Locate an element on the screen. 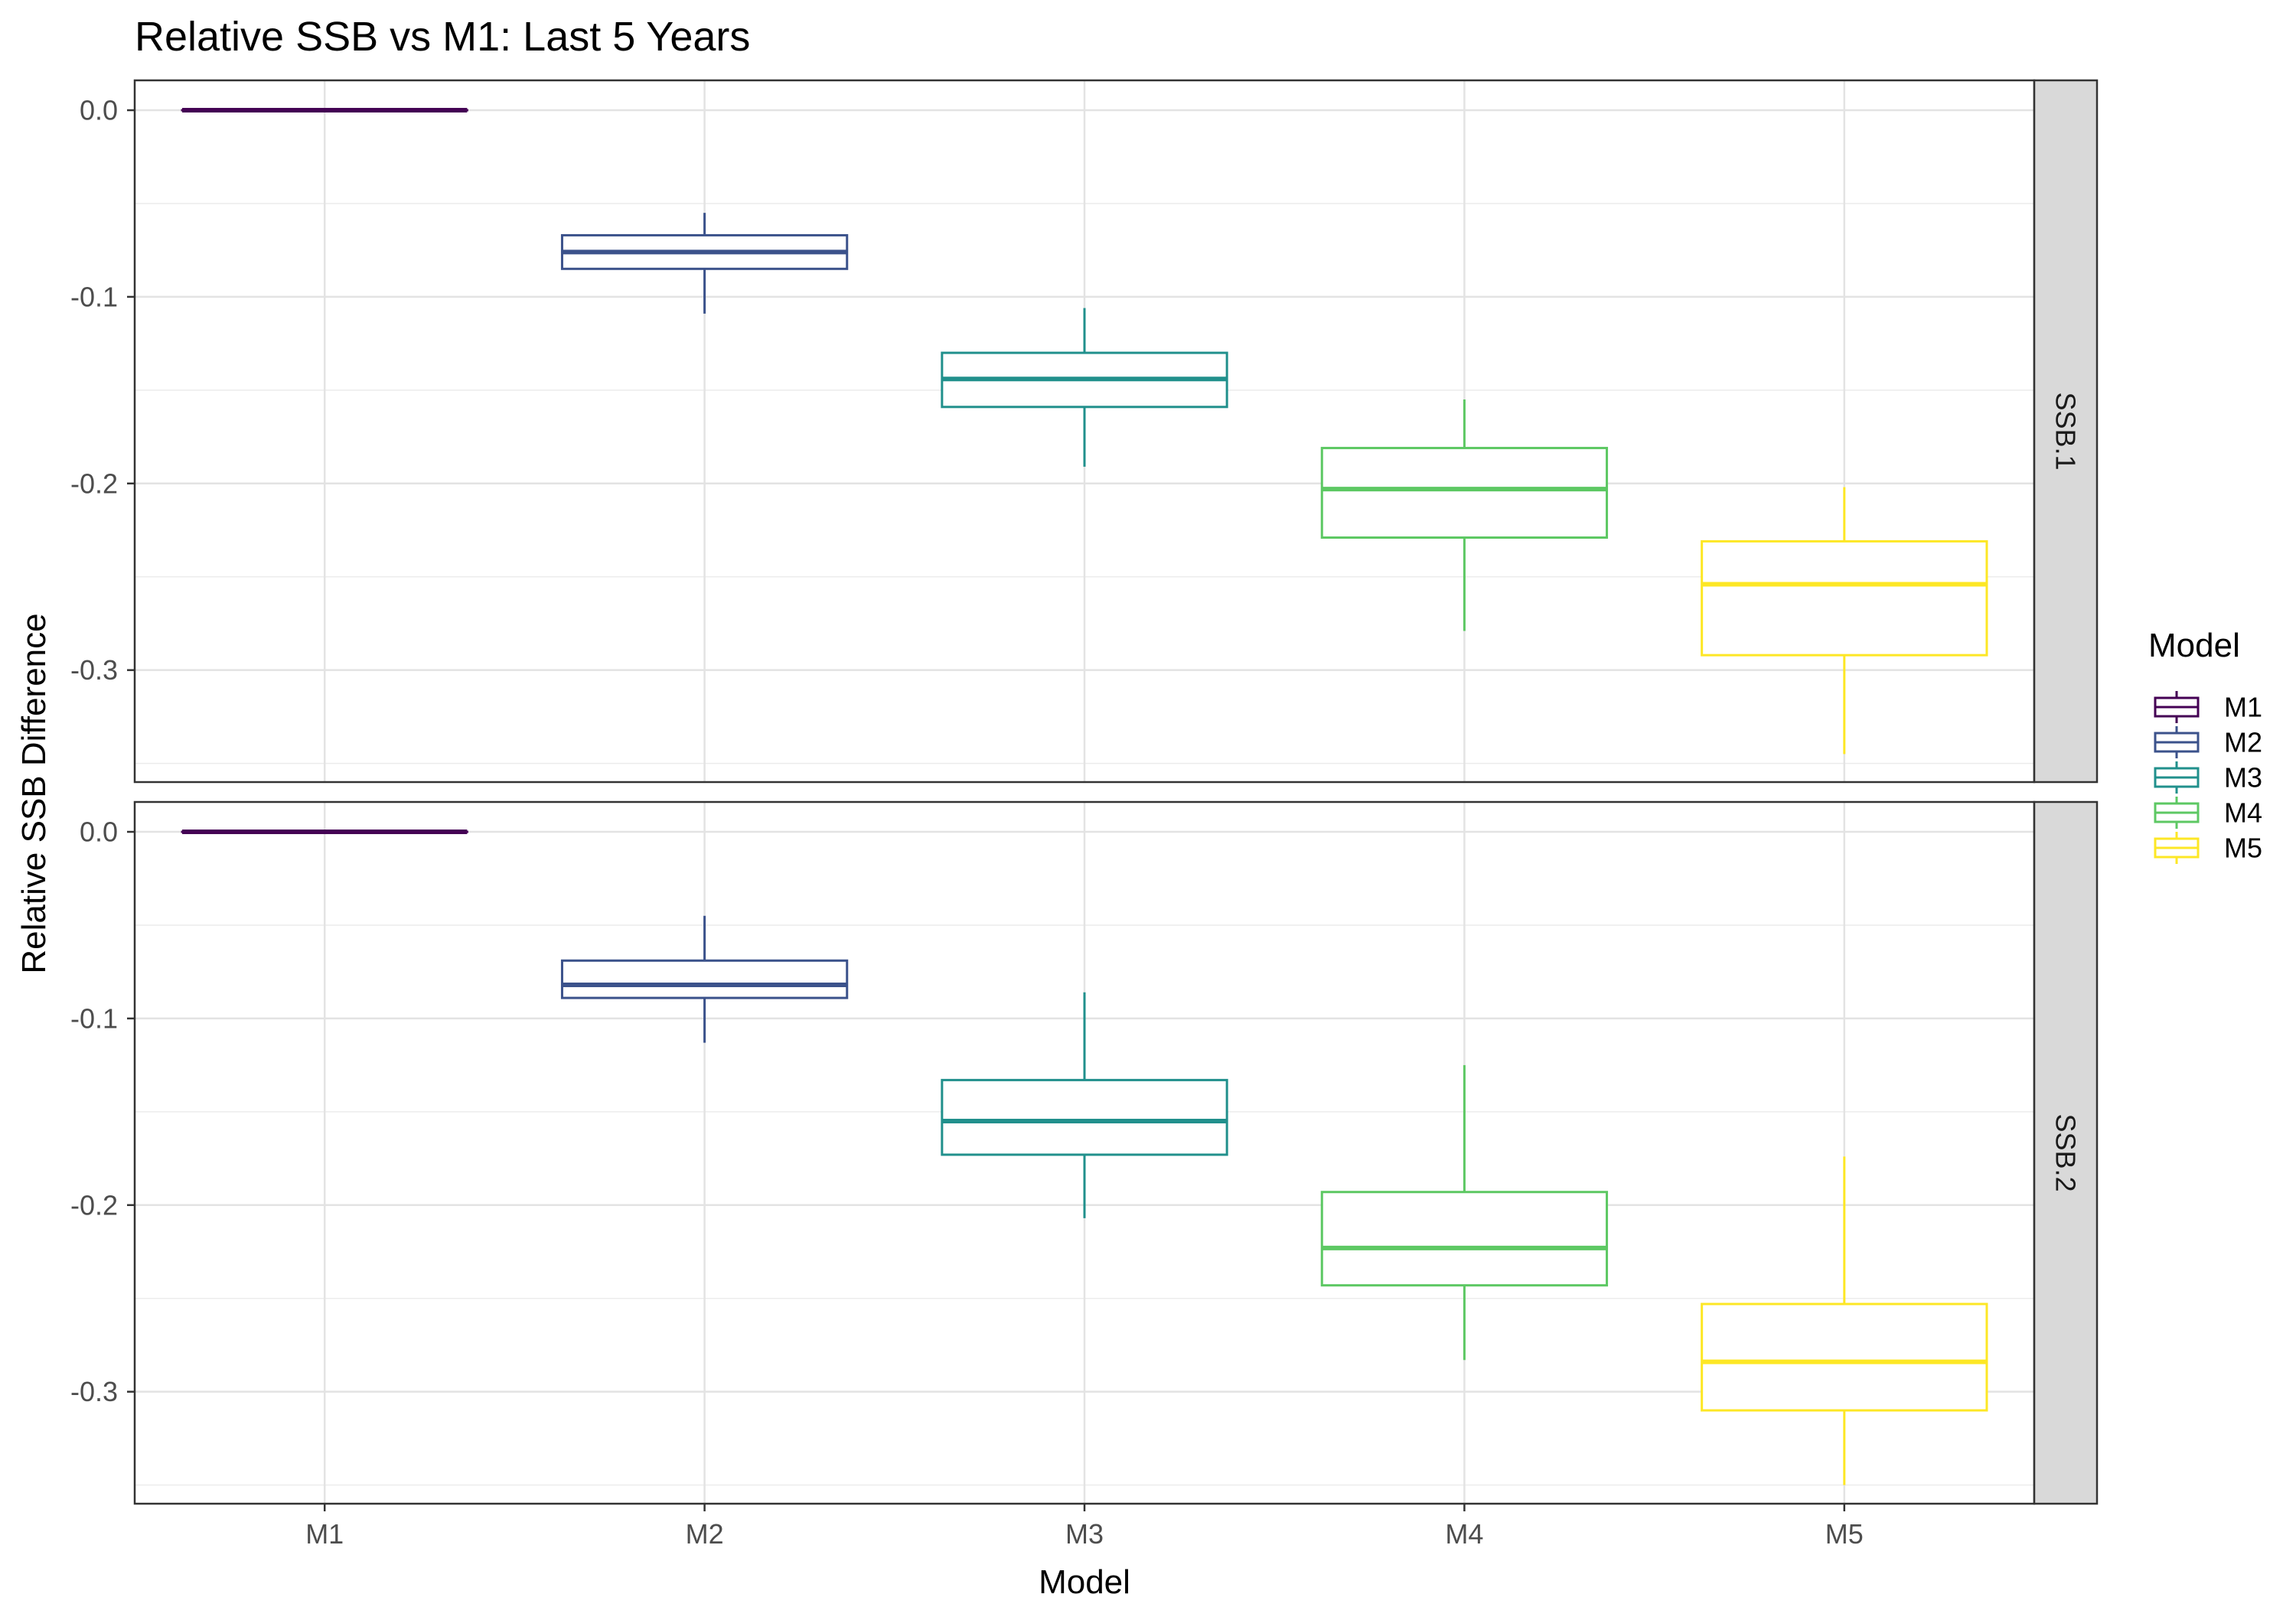  legend-label: M5 is located at coordinates (2243, 849).